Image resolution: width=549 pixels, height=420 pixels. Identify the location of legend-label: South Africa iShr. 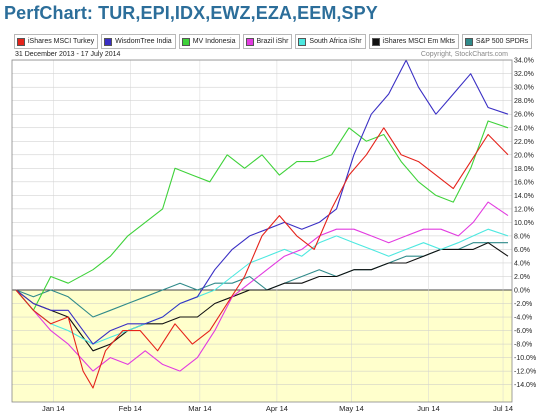
(335, 41).